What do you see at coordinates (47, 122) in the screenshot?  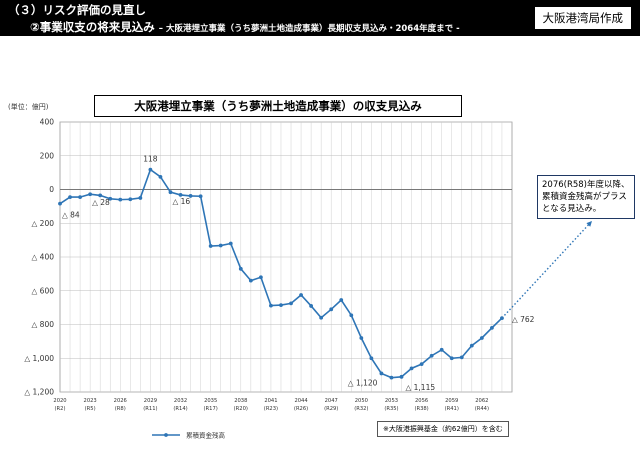 I see `y-tick-label: 400` at bounding box center [47, 122].